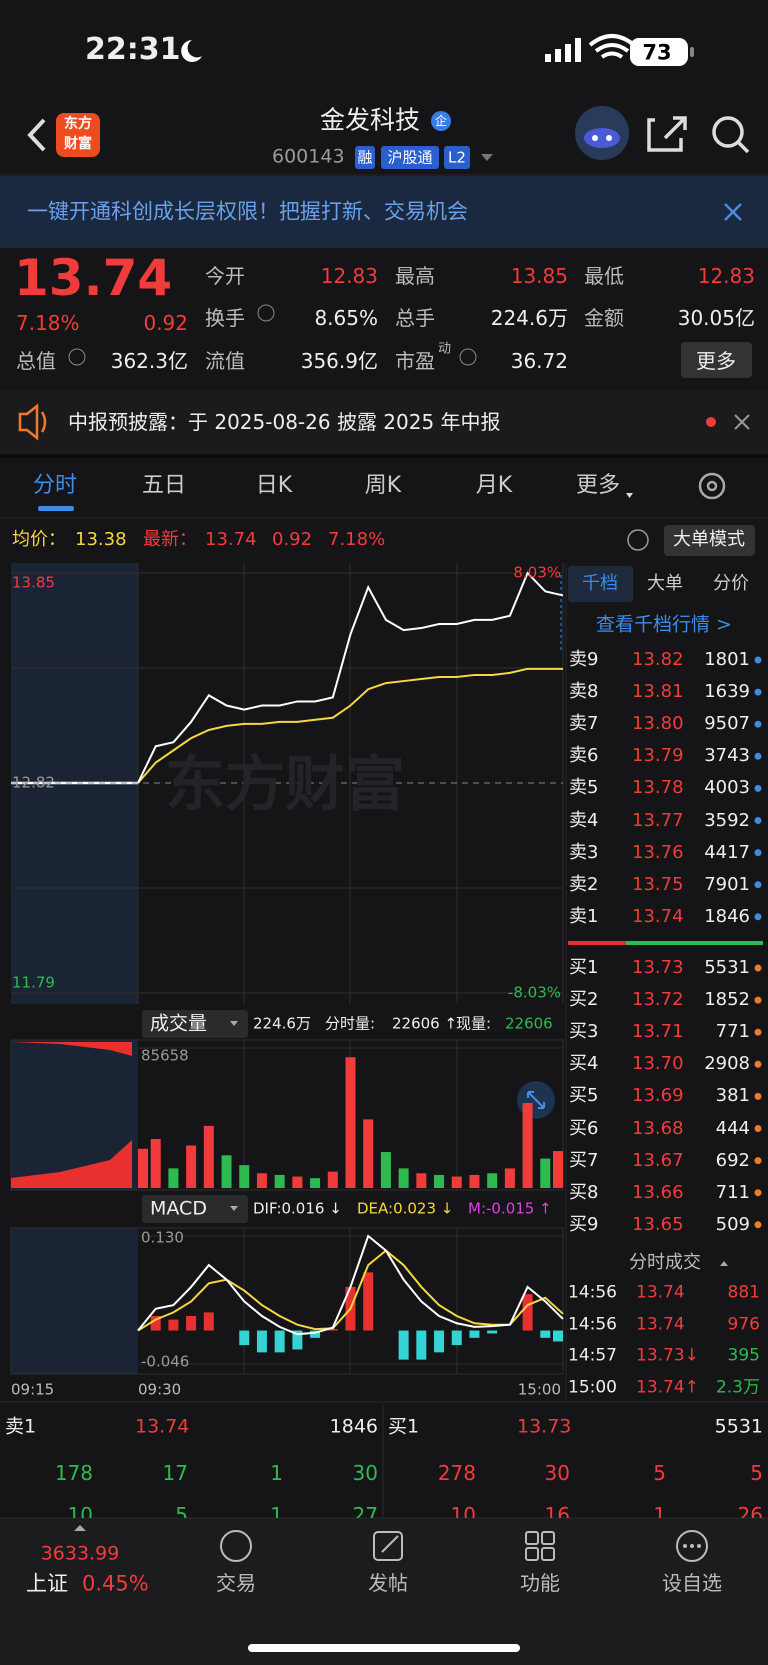 This screenshot has width=768, height=1665. Describe the element at coordinates (737, 1387) in the screenshot. I see `trade-volume: 2.3万` at that location.